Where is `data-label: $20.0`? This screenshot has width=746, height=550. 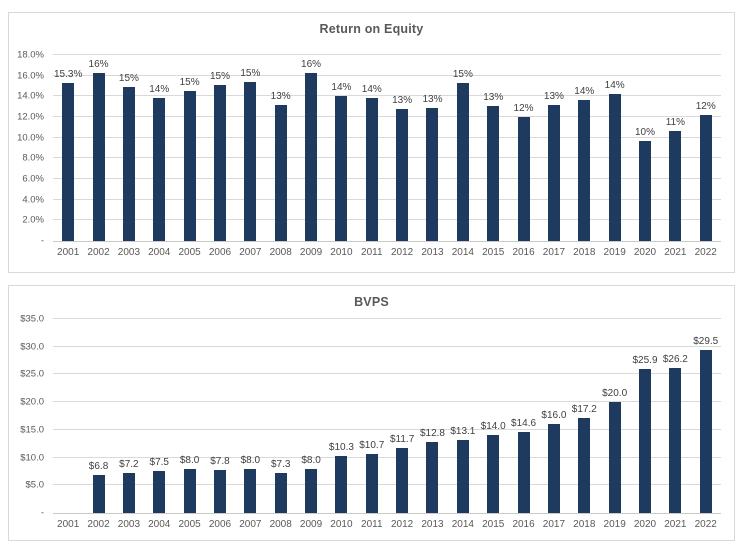 data-label: $20.0 is located at coordinates (615, 394).